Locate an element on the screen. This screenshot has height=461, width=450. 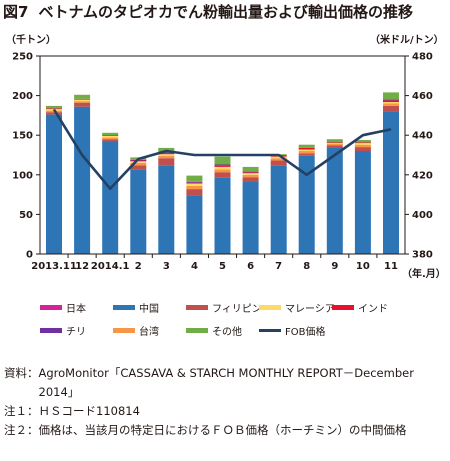
note-2: 注２： 価格は、当該月の特定日におけるＦＯＢ価格（ホーチミン）の中間価格 is located at coordinates (225, 430).